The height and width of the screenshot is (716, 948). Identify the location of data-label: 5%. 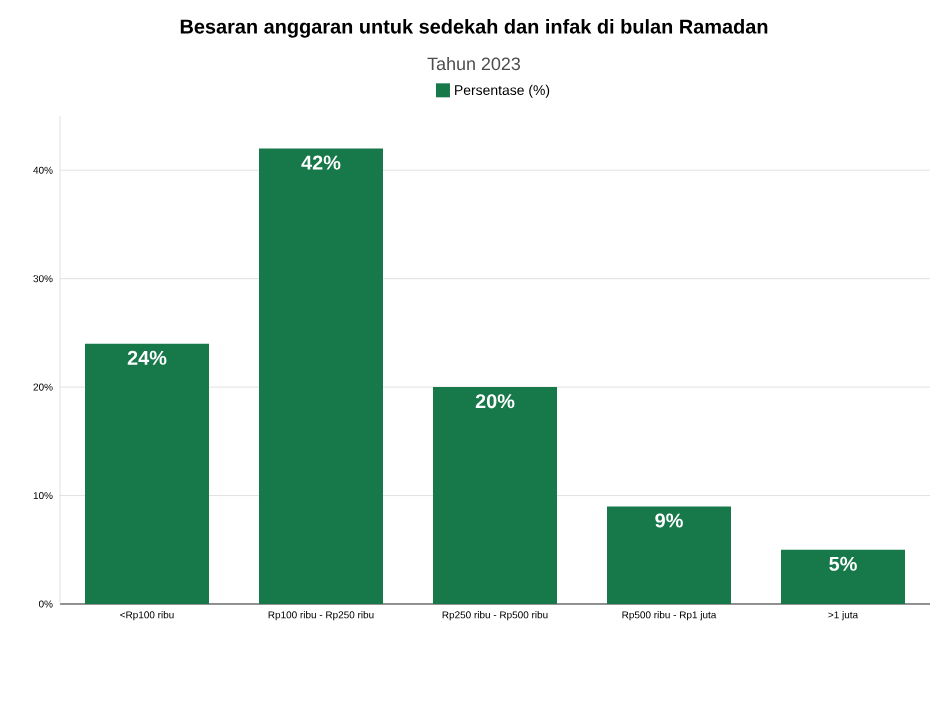
(843, 563).